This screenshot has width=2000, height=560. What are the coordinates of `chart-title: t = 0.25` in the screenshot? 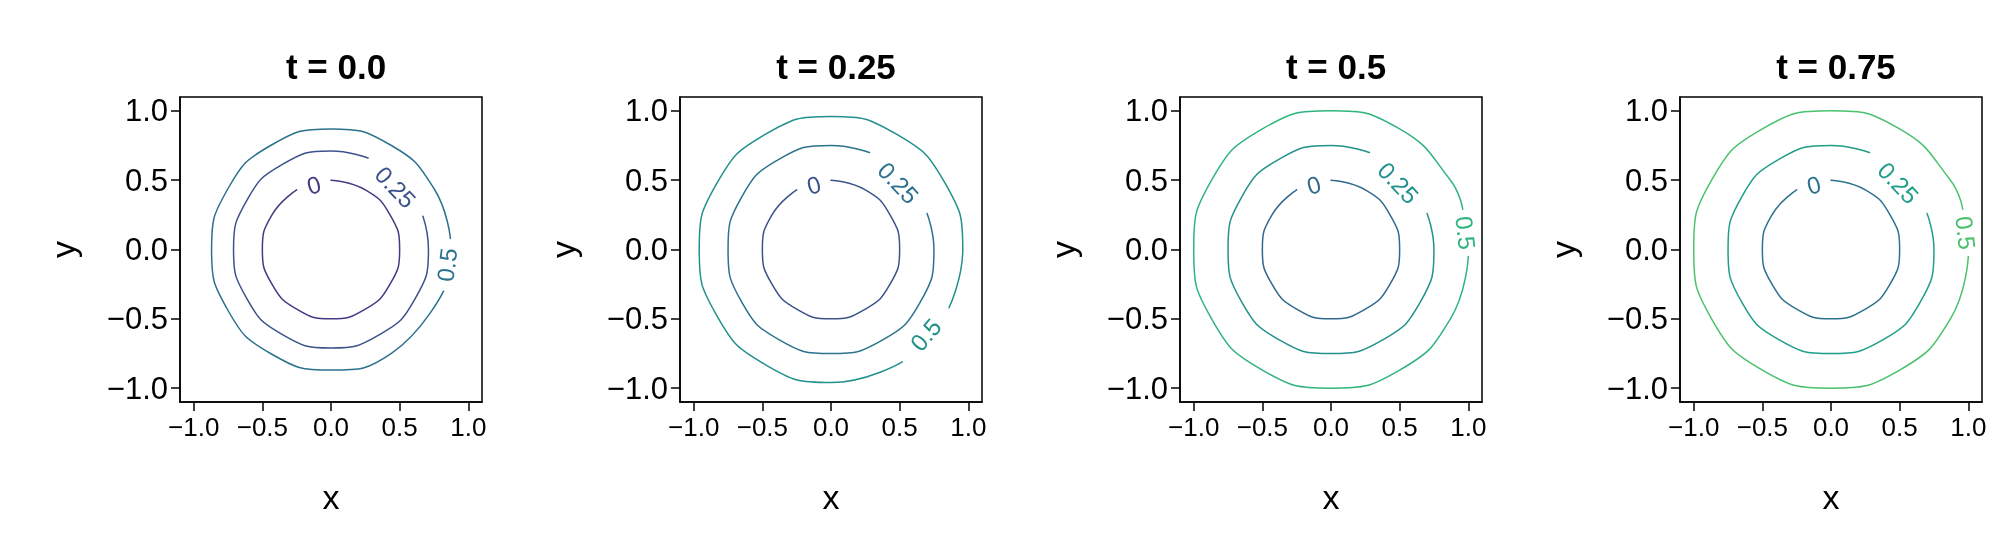 It's located at (836, 66).